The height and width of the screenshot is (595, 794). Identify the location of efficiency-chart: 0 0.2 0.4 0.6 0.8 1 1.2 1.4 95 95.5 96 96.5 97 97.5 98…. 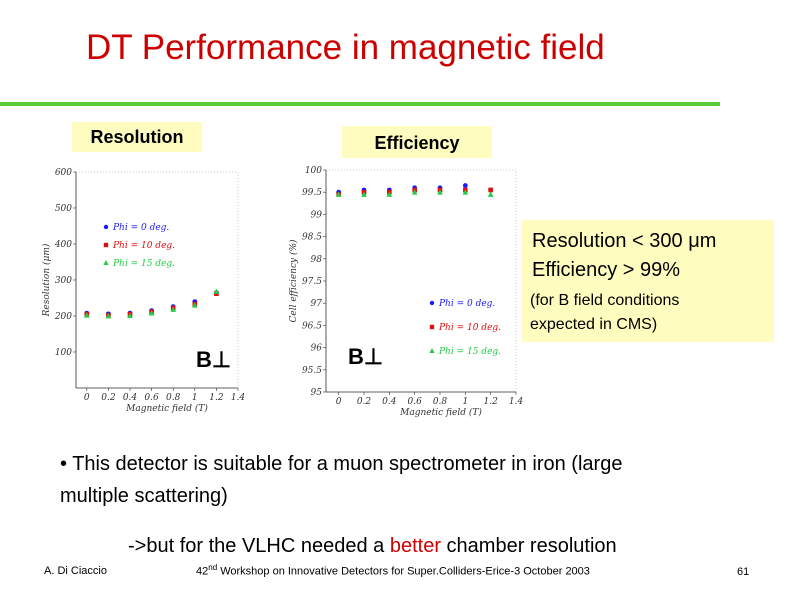
(406, 292).